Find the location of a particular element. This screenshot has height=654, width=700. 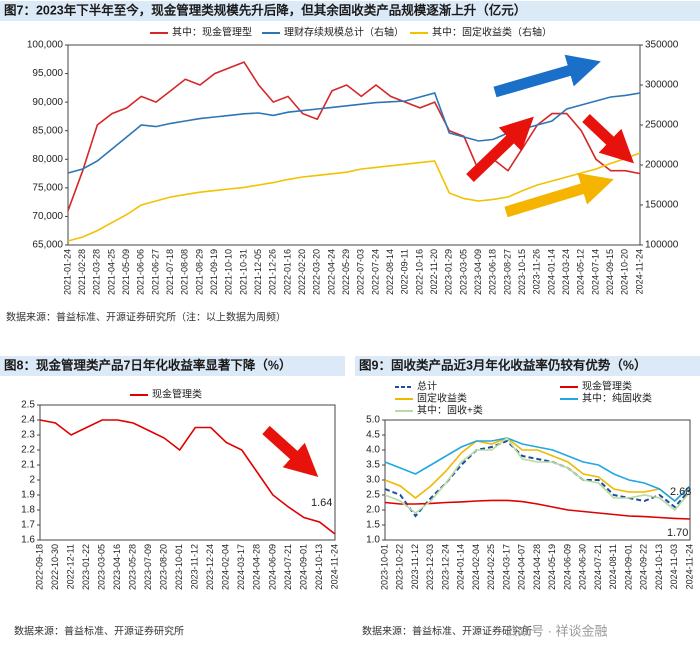

x-tick-label: 2023-11-26 is located at coordinates (537, 271).